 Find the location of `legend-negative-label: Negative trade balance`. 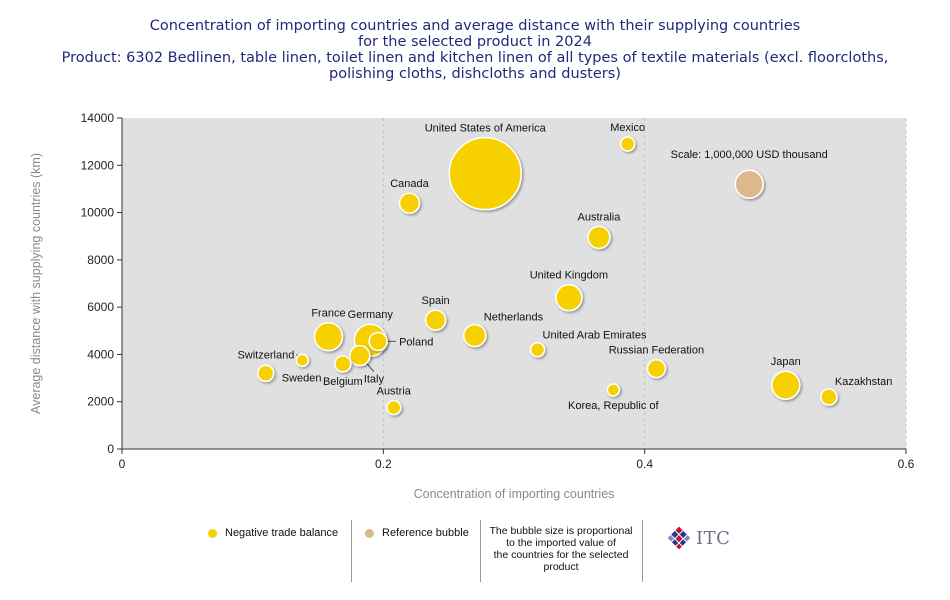

legend-negative-label: Negative trade balance is located at coordinates (282, 533).